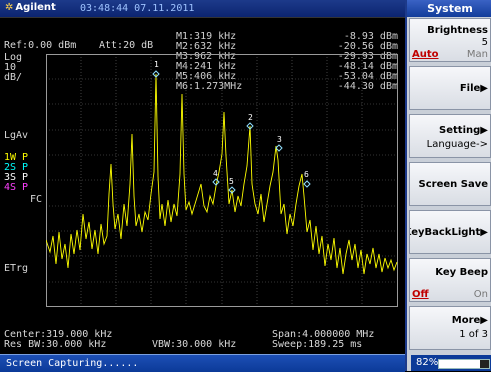  What do you see at coordinates (58, 334) in the screenshot?
I see `center-frequency: Center:319.000 kHz` at bounding box center [58, 334].